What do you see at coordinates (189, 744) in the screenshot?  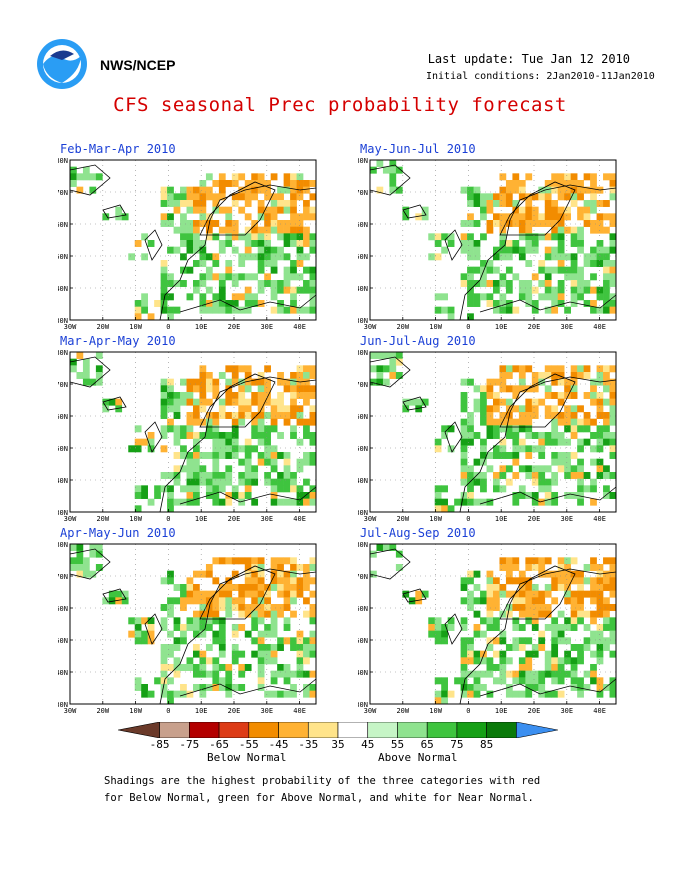 I see `colorbar-label: -75` at bounding box center [189, 744].